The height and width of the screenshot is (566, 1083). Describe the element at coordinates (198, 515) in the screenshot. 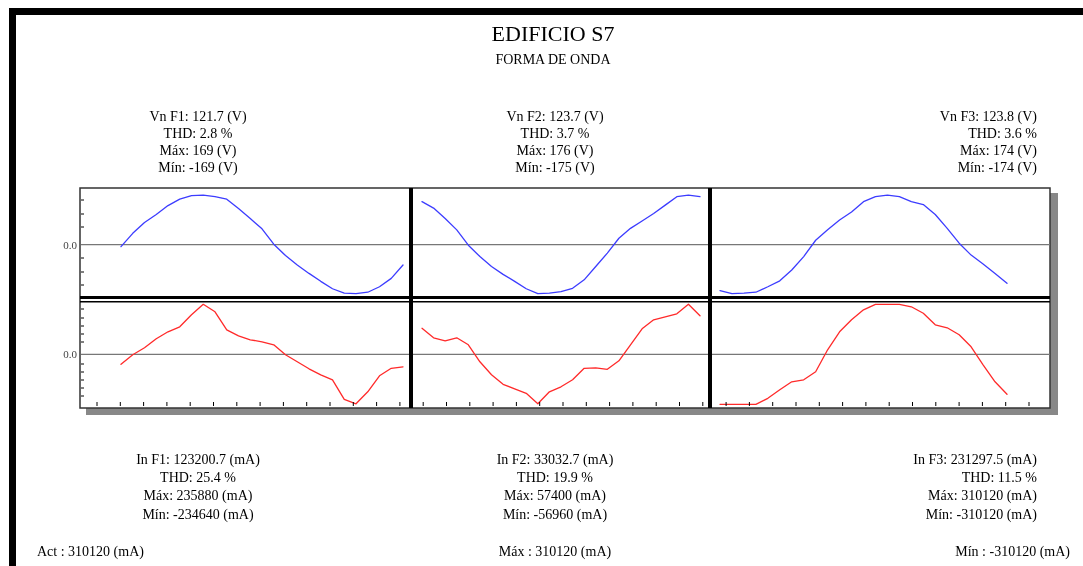

I see `text: Mín: -234640 (mA)` at that location.